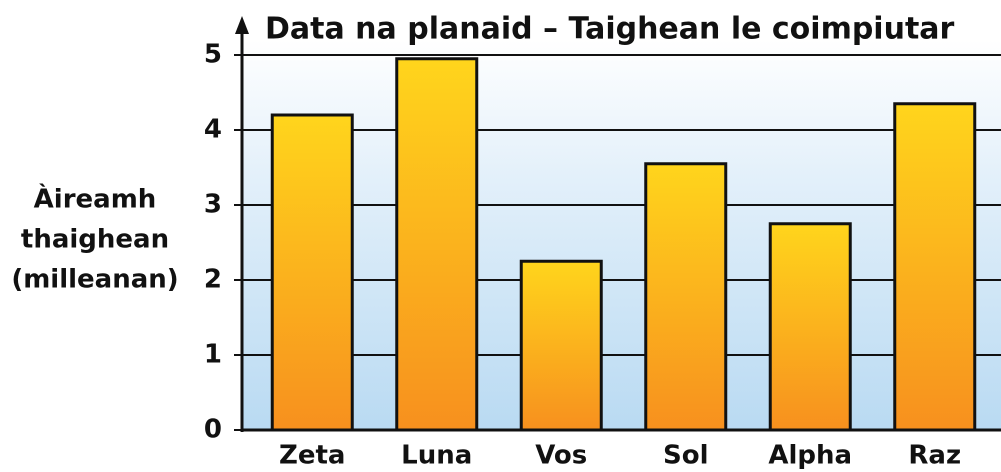 Image resolution: width=1001 pixels, height=472 pixels. Describe the element at coordinates (213, 205) in the screenshot. I see `y-tick-label: 3` at that location.